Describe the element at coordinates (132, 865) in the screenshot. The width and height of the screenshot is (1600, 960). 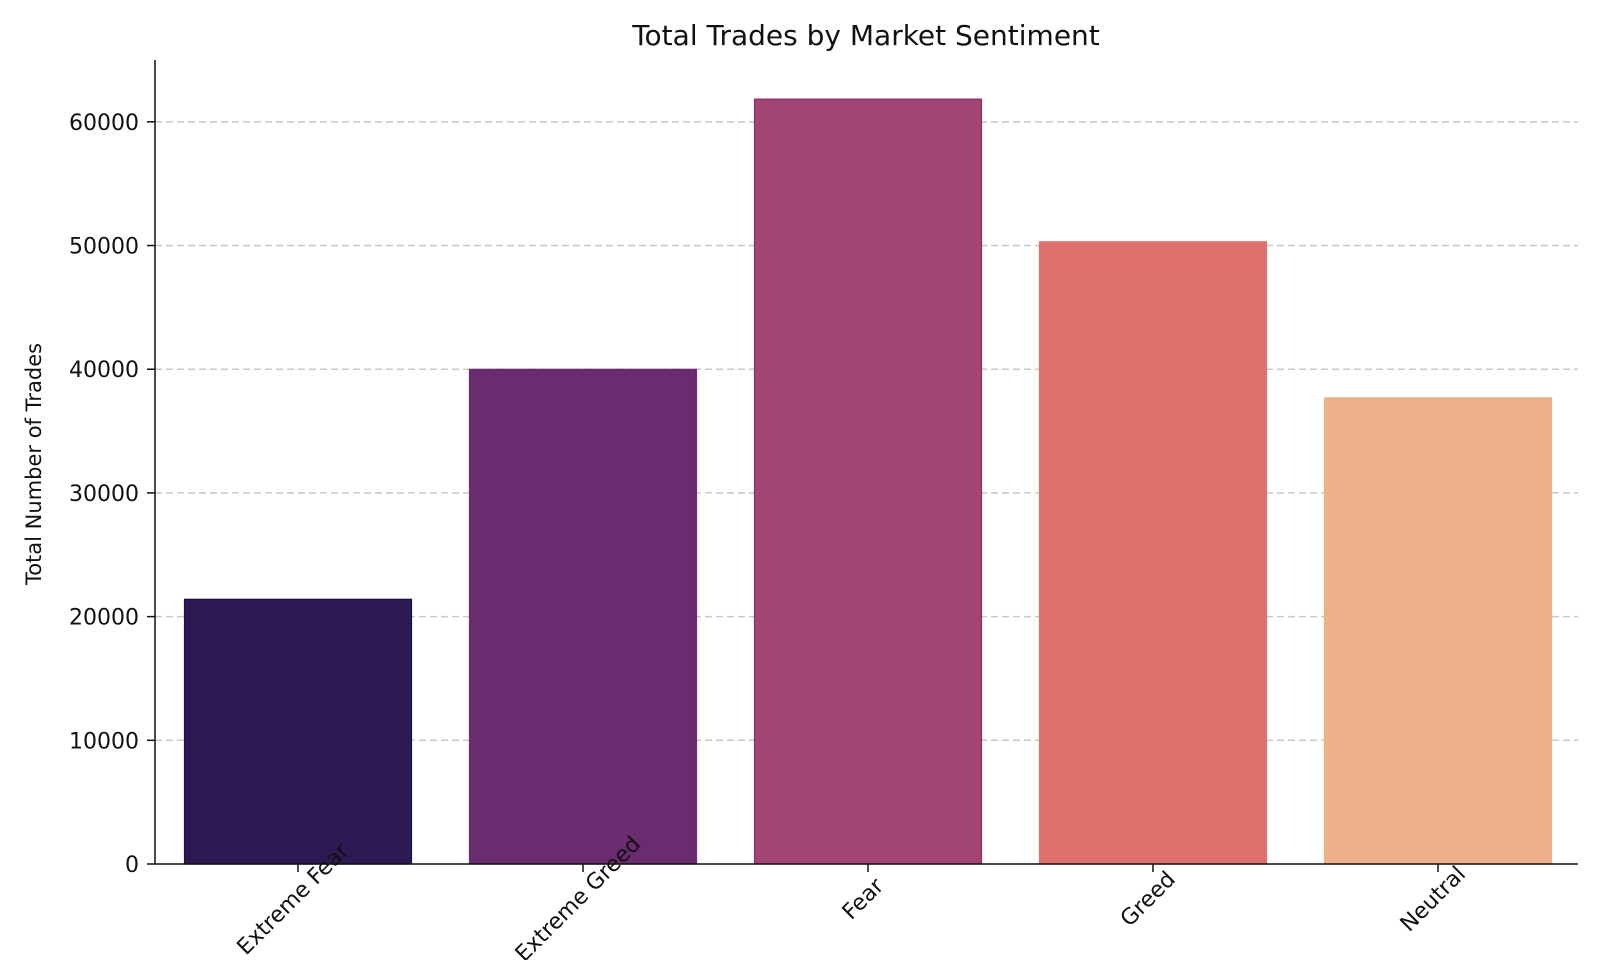
I see `y-tick-label: 0` at that location.